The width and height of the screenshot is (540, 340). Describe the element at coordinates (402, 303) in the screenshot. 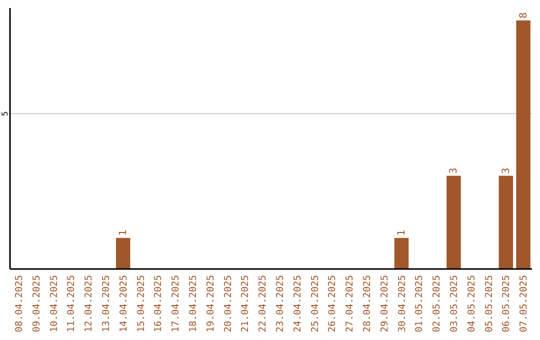

I see `x-tick-label: 30.04.2025` at that location.